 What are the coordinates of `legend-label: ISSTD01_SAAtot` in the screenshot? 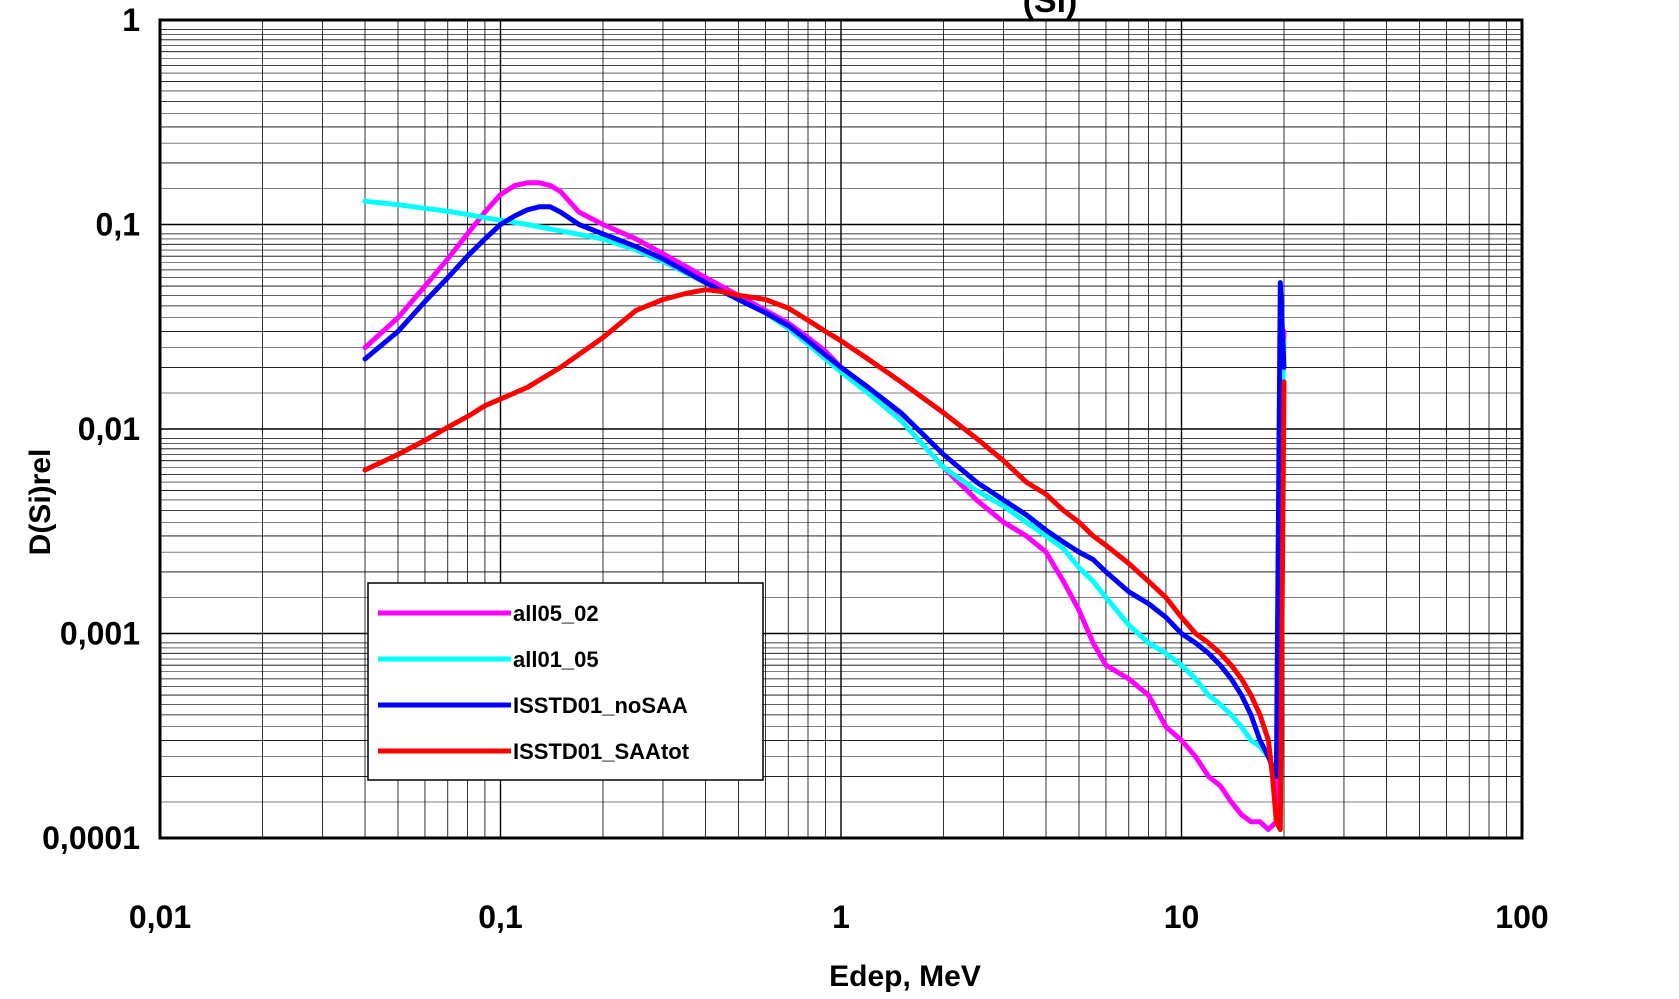 It's located at (601, 751).